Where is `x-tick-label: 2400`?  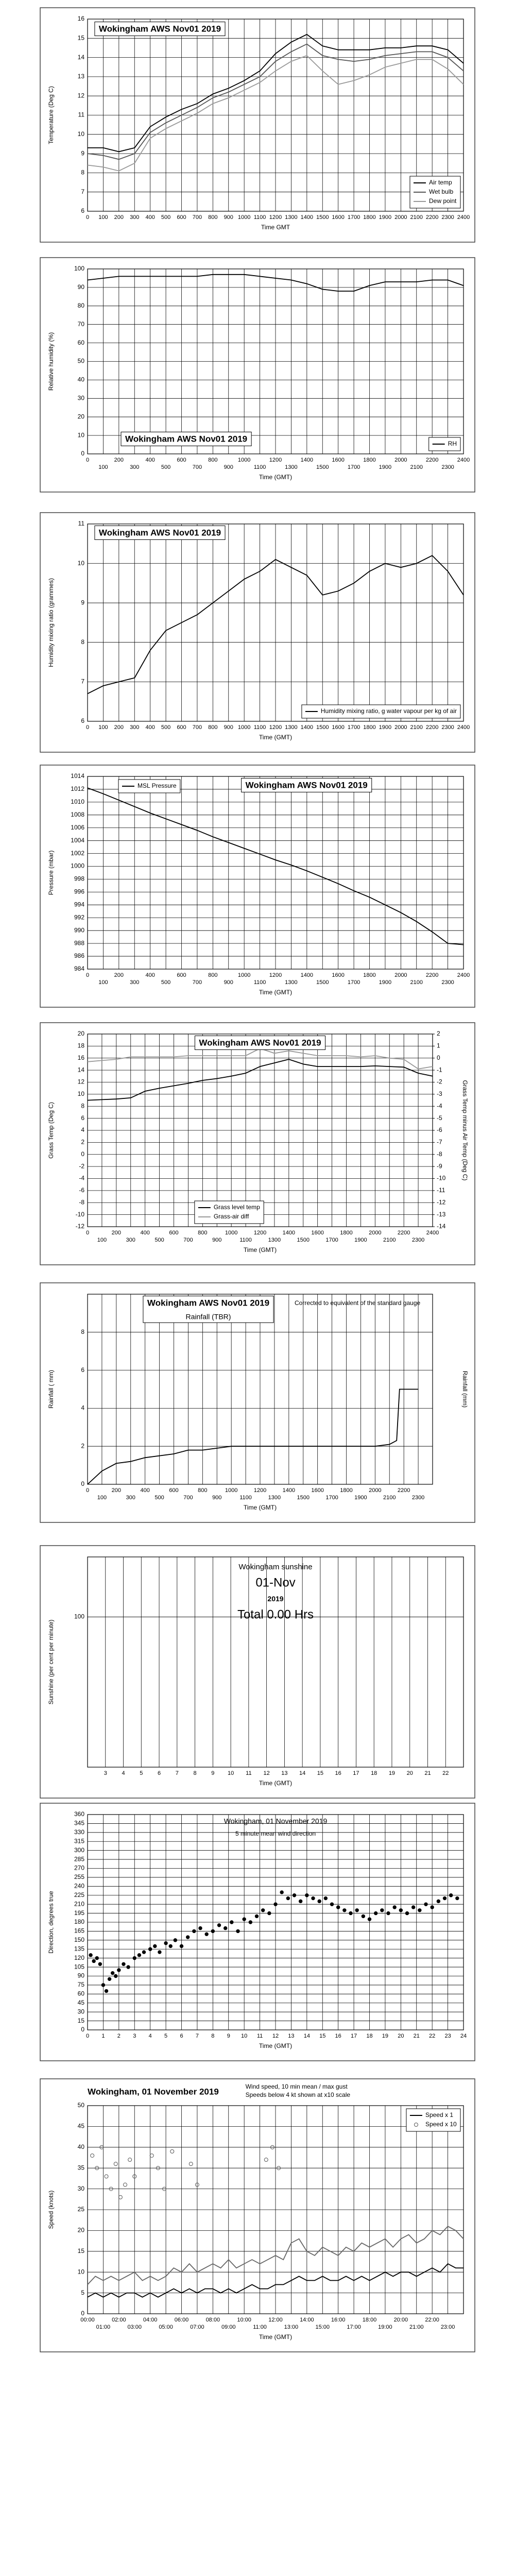 x-tick-label: 2400 is located at coordinates (463, 217).